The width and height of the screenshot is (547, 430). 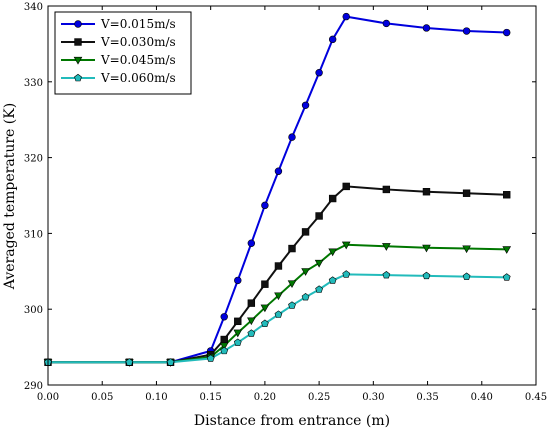 I want to click on y-tick-label: 320, so click(x=33, y=159).